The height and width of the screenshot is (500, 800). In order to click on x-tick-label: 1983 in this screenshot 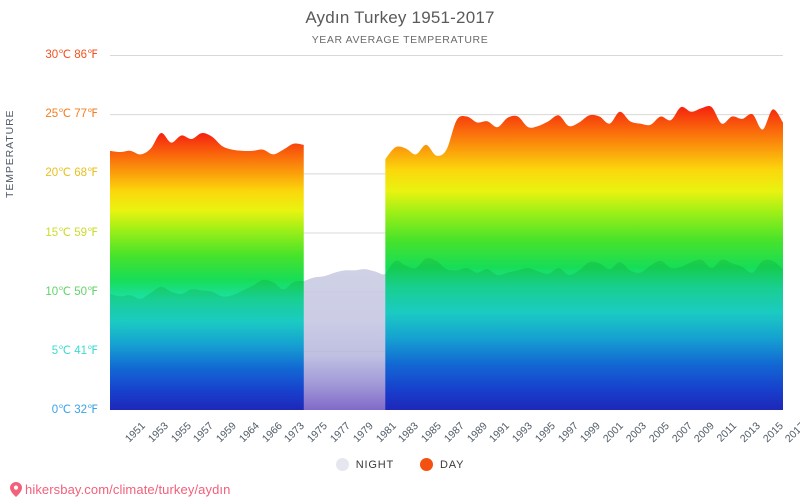, I will do `click(409, 433)`.